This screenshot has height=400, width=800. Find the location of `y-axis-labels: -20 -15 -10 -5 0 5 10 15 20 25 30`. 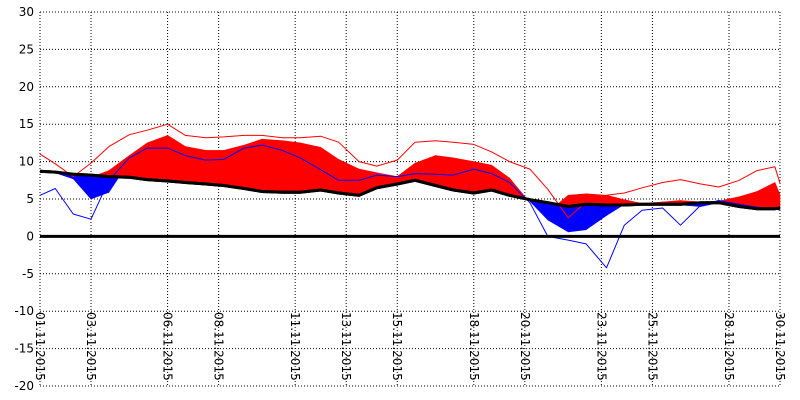

y-axis-labels: -20 -15 -10 -5 0 5 10 15 20 25 30 is located at coordinates (24, 199).